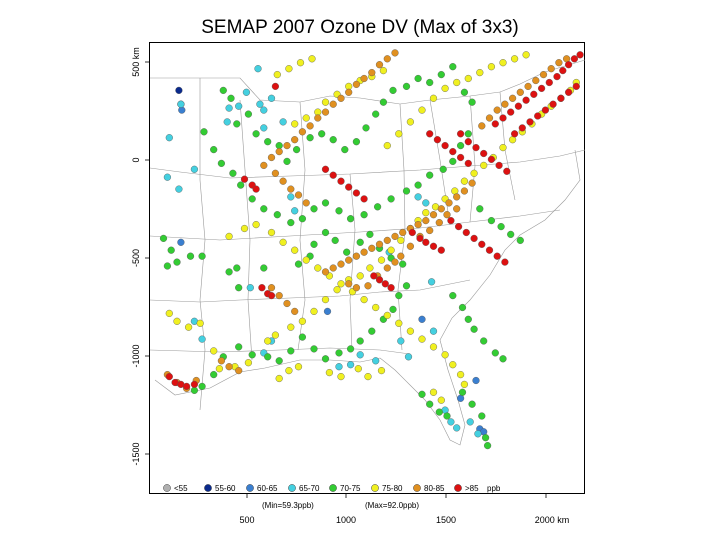 The width and height of the screenshot is (720, 540). Describe the element at coordinates (246, 520) in the screenshot. I see `x-tick-label: 500` at that location.